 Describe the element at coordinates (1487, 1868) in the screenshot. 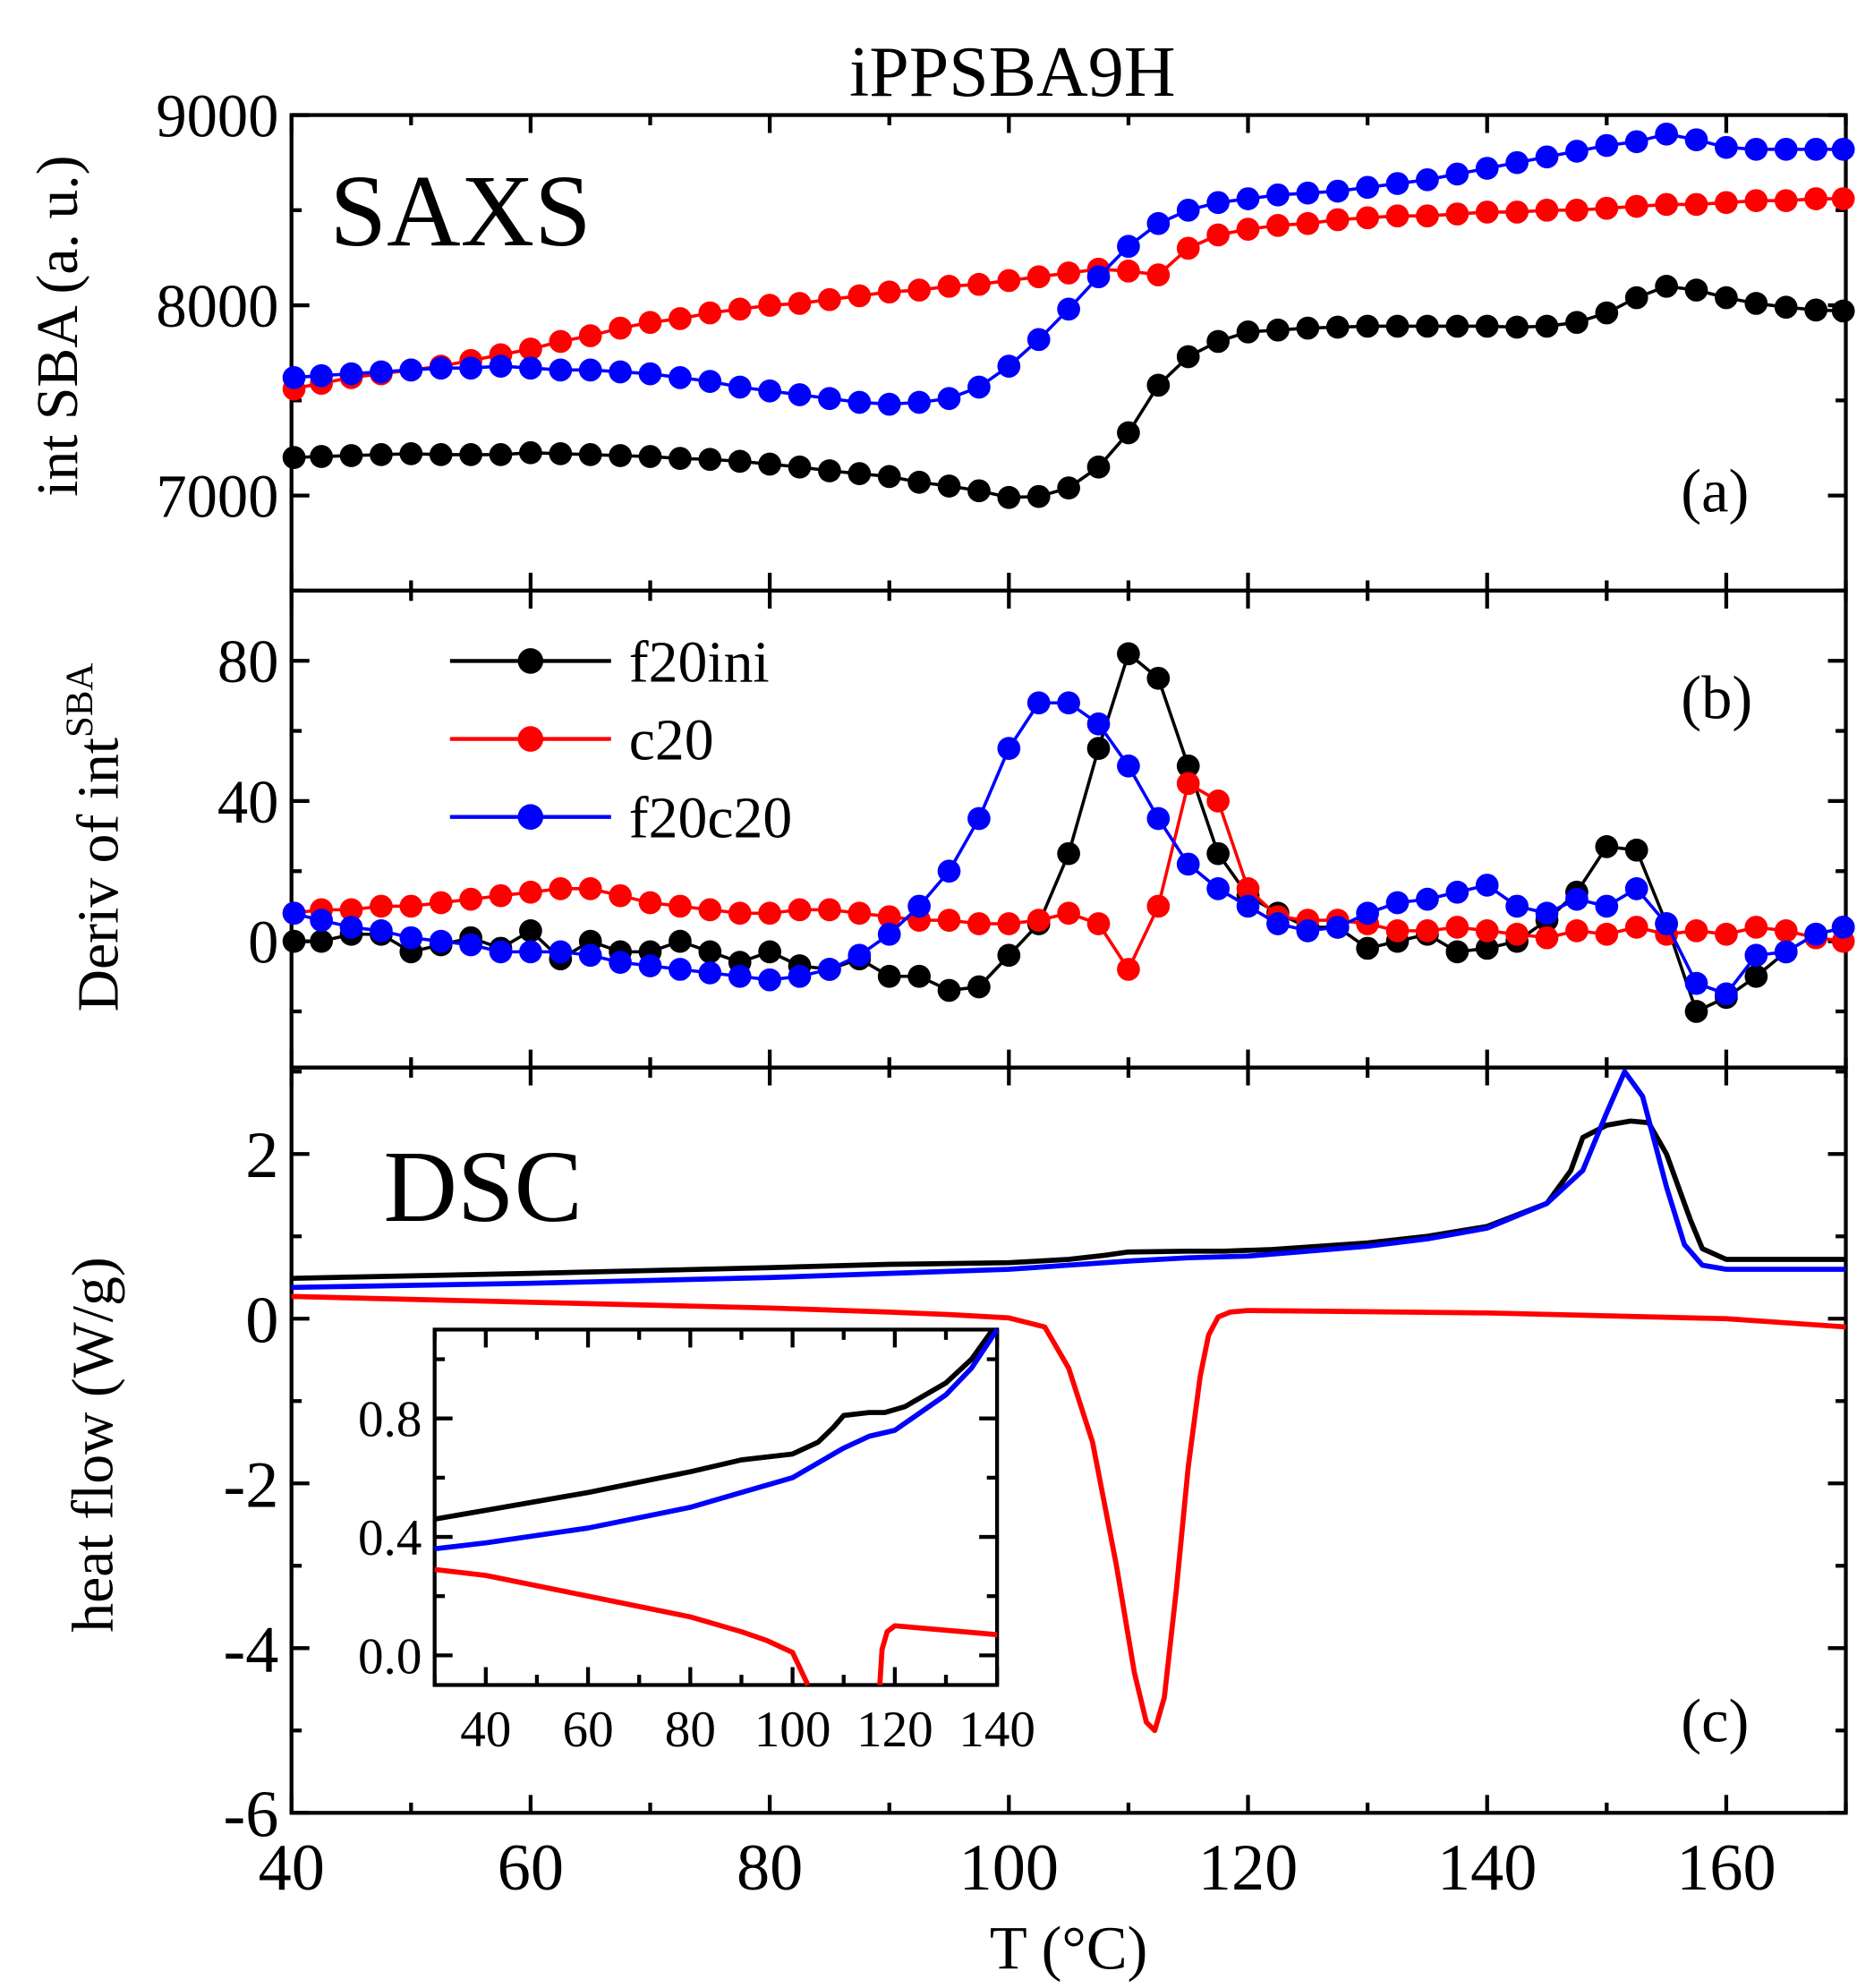

I see `x-tick-label-c: 140` at that location.